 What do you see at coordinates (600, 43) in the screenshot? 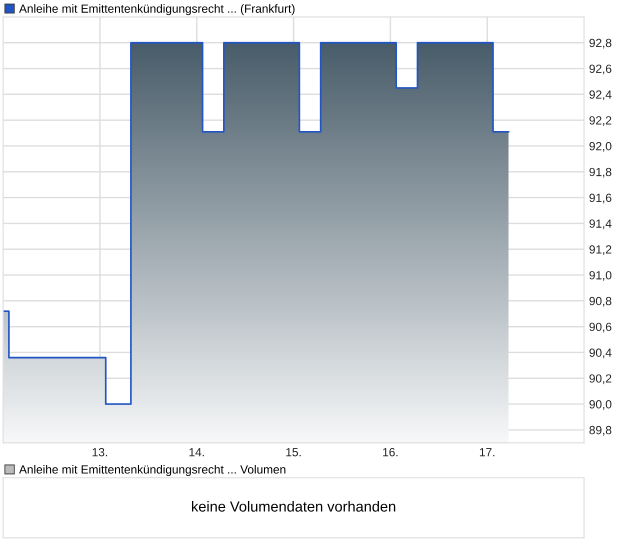
I see `y-tick-label: 92,8` at bounding box center [600, 43].